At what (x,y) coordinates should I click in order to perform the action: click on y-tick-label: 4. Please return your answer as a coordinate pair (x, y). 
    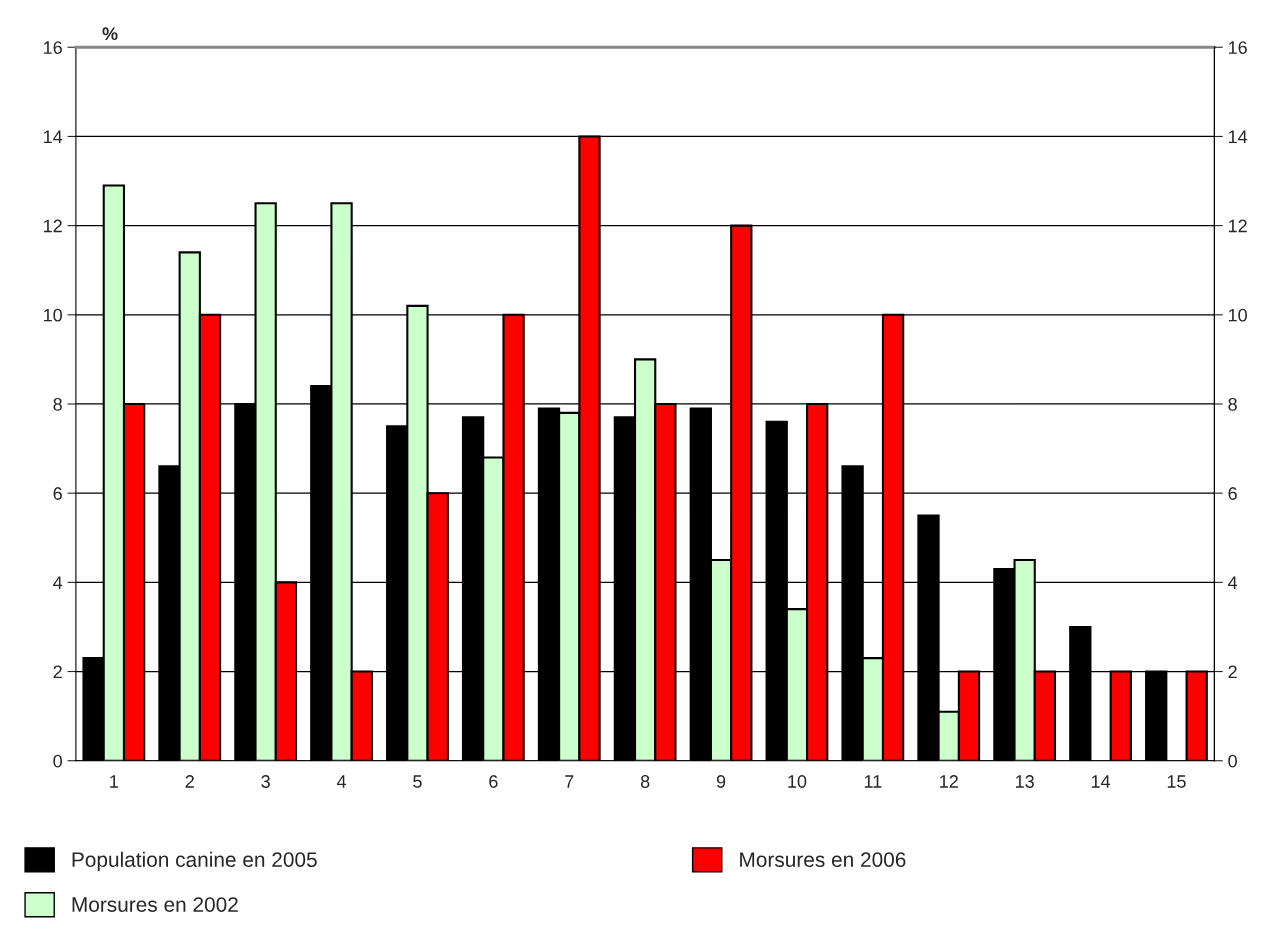
    Looking at the image, I should click on (58, 582).